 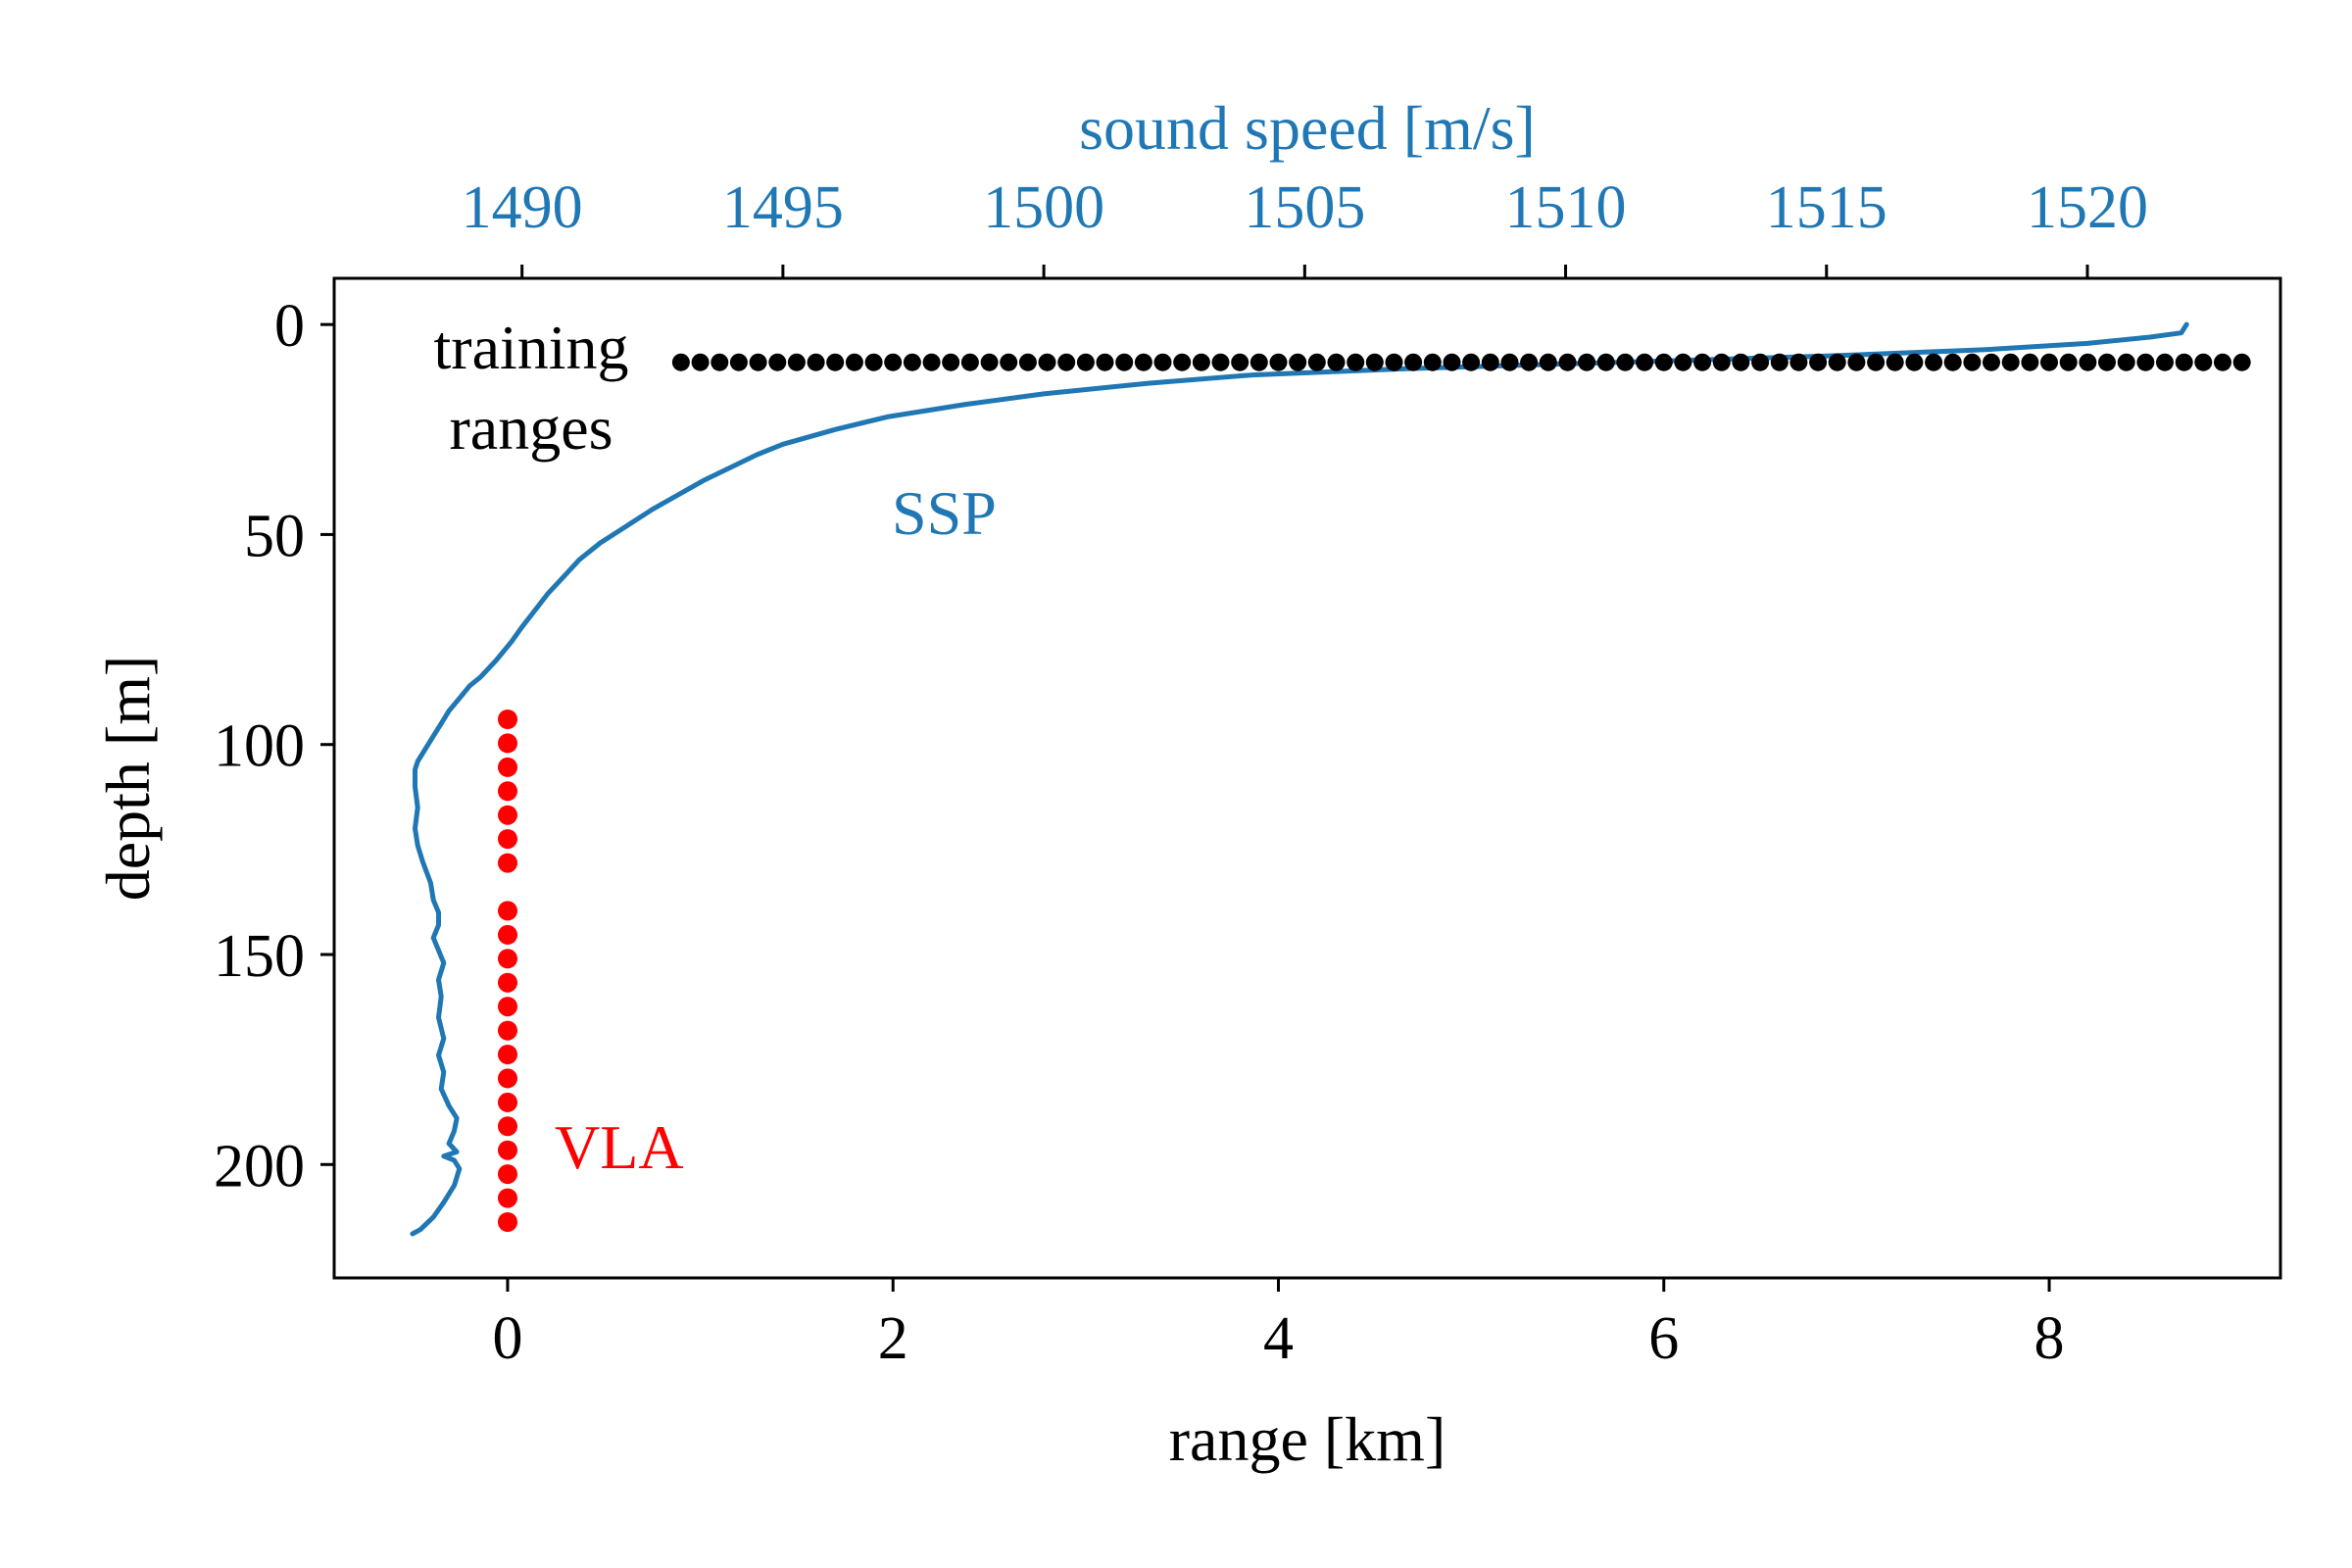 What do you see at coordinates (1307, 1439) in the screenshot?
I see `x-axis-title: range [km]` at bounding box center [1307, 1439].